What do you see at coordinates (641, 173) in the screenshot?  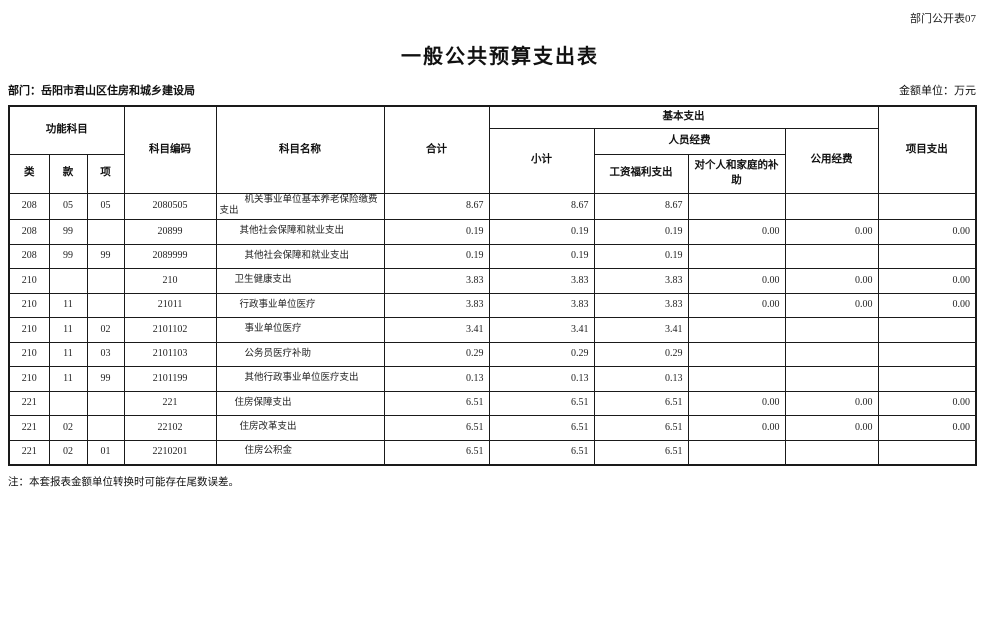 I see `header-wages-welfare: 工资福利支出` at bounding box center [641, 173].